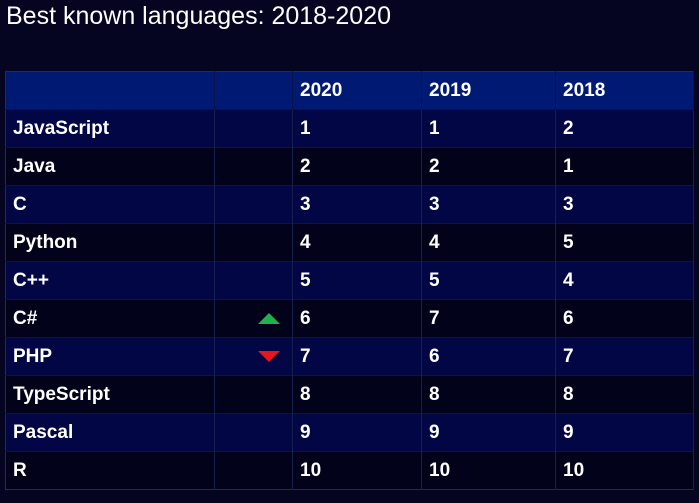 The height and width of the screenshot is (503, 699). I want to click on rank-2019: 6, so click(488, 356).